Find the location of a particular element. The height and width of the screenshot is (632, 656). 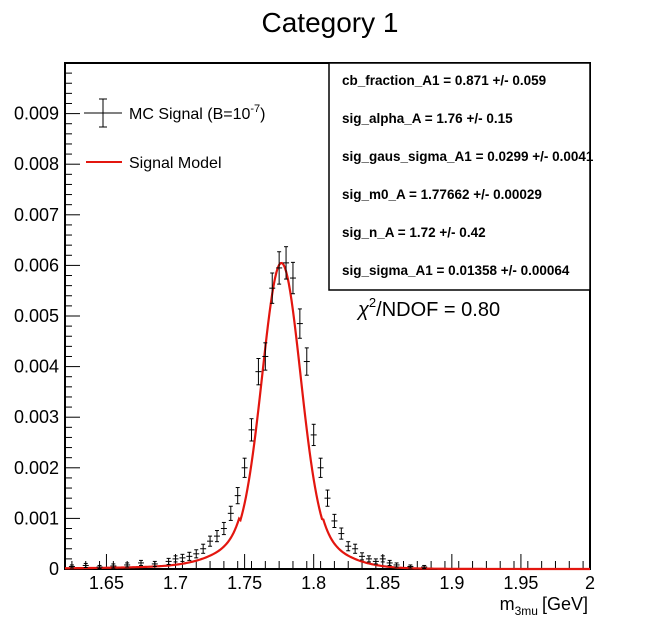

fit-param-sig-gaus-sigma: sig_gaus_sigma_A1 = 0.0299 +/- 0.0041 is located at coordinates (468, 156).